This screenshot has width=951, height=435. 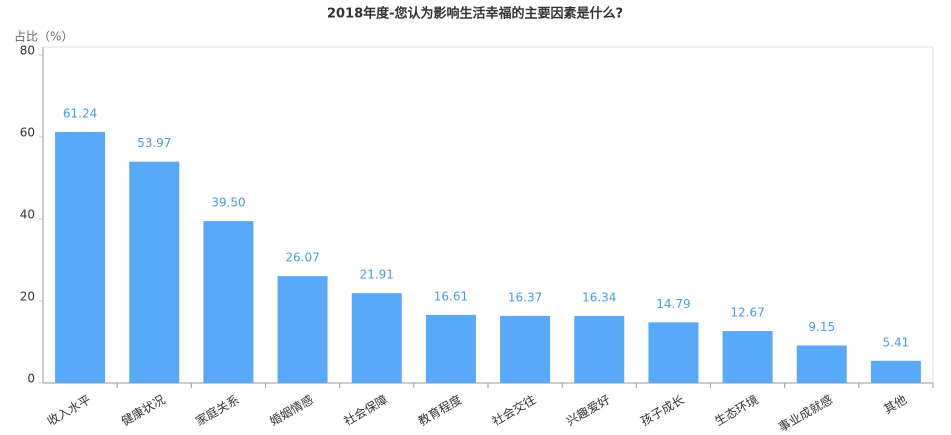 I want to click on chart-title: 2018年度-您认为影响生活幸福的主要因素是什么?, so click(x=475, y=14).